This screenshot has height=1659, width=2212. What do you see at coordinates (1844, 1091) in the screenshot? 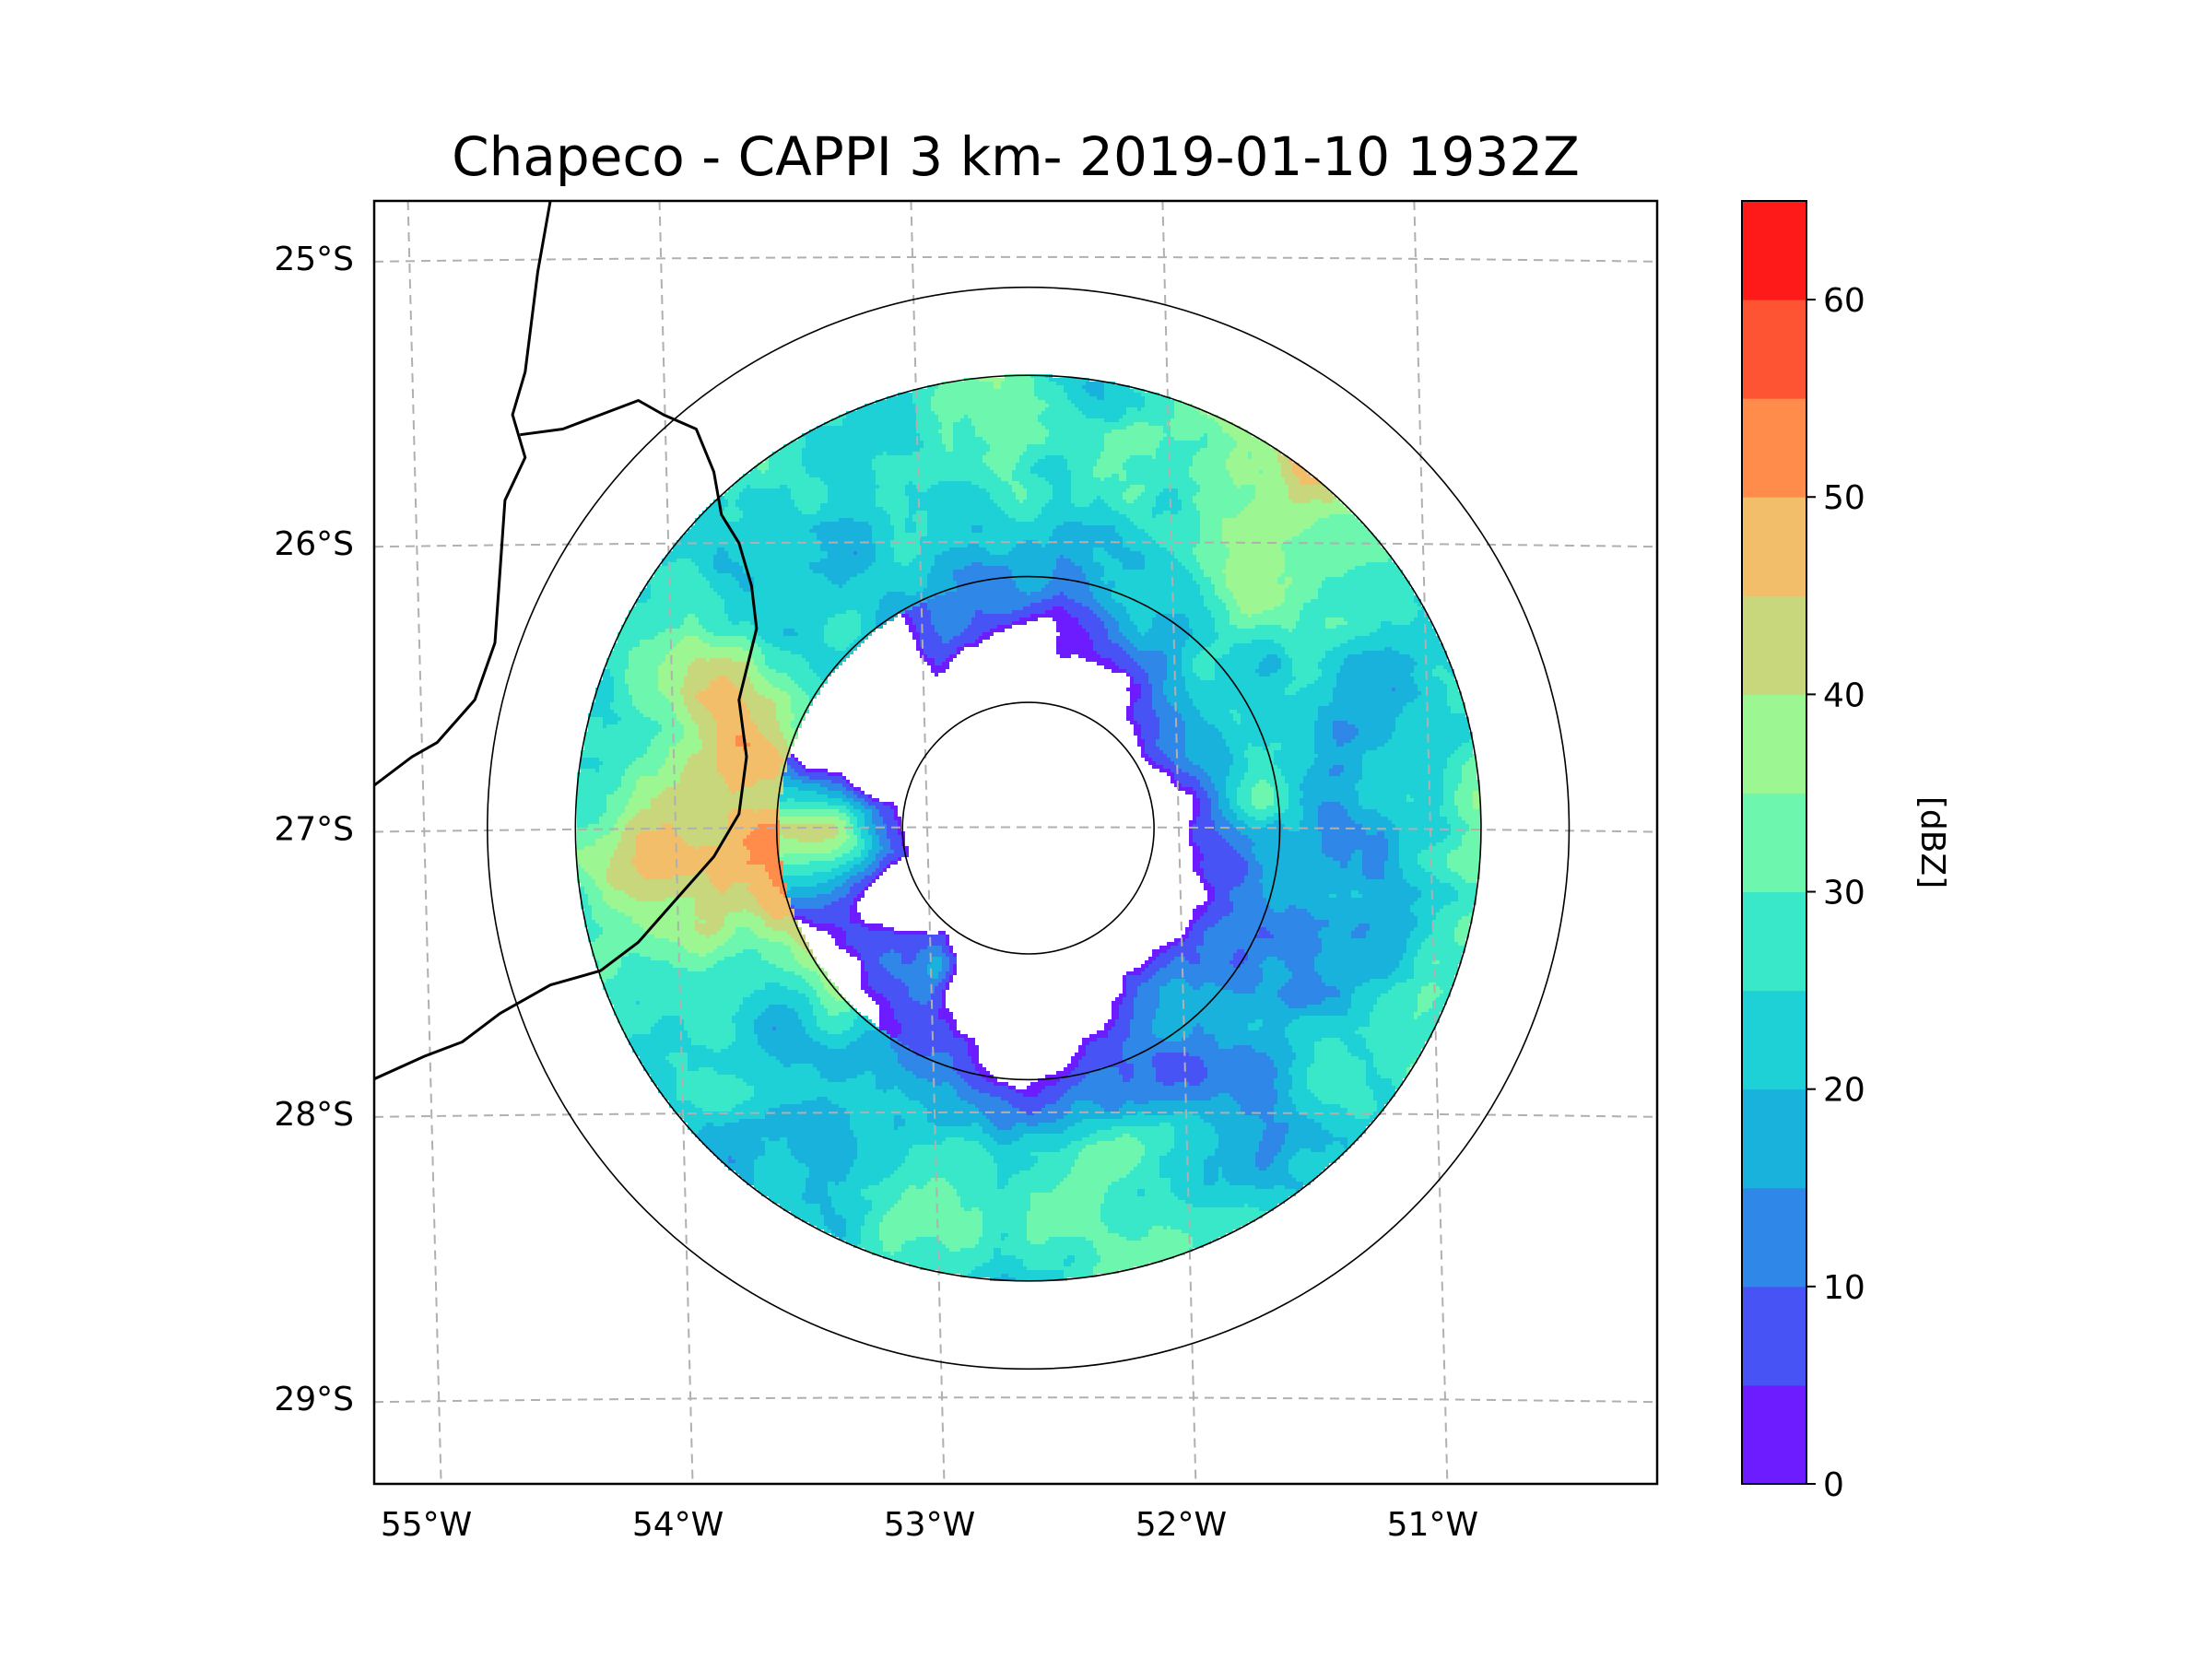
I see `colorbar-tick-label: 20` at bounding box center [1844, 1091].